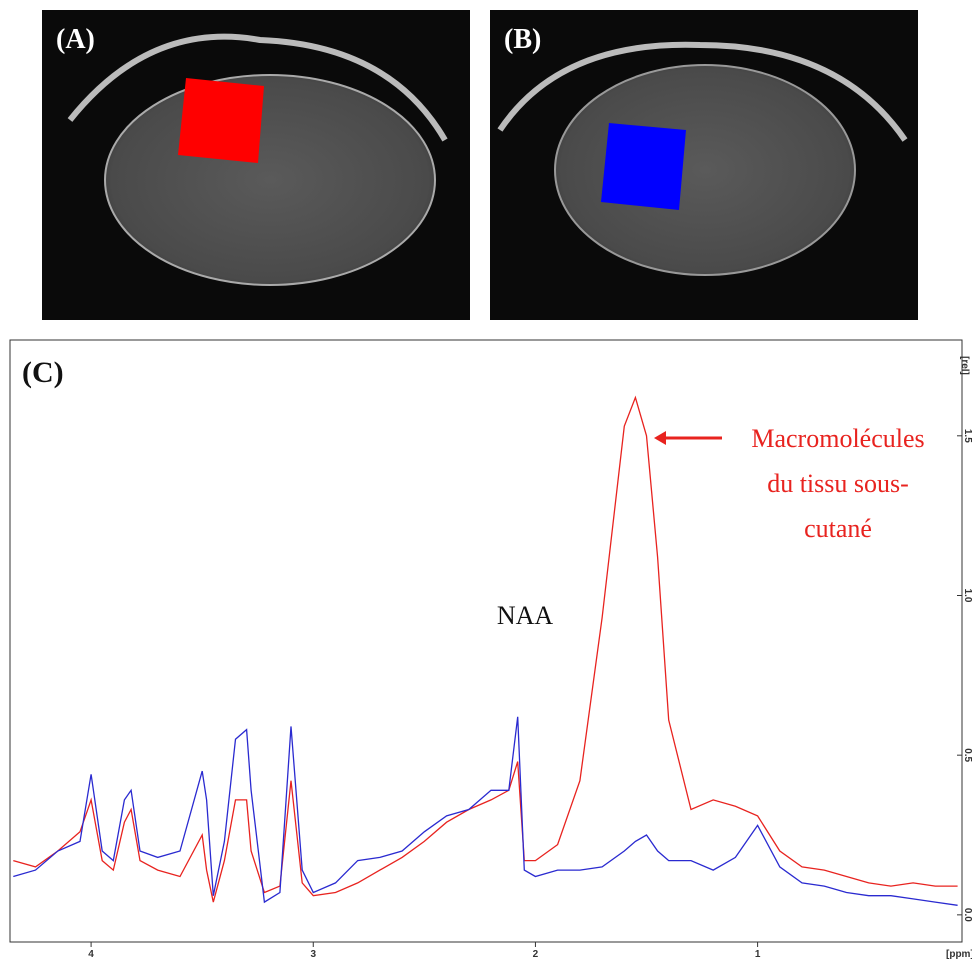 The height and width of the screenshot is (969, 972). I want to click on annotation: NAA, so click(525, 615).